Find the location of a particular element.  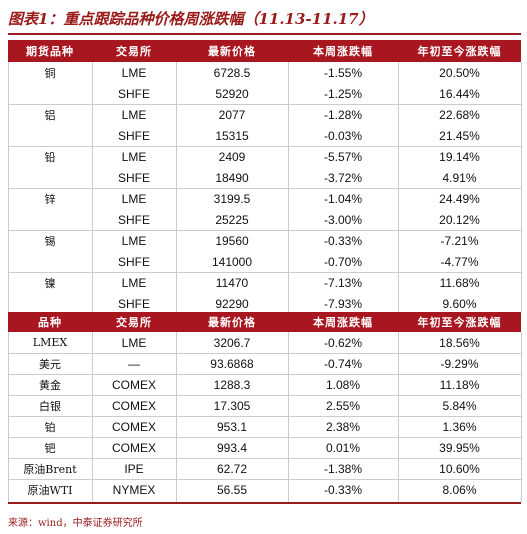

price-cell: 93.6868 is located at coordinates (232, 363).